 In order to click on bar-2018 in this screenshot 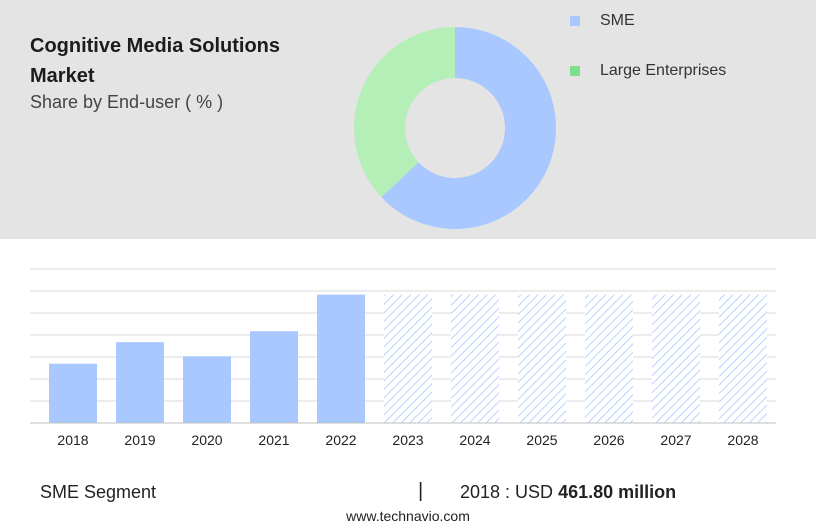, I will do `click(73, 393)`.